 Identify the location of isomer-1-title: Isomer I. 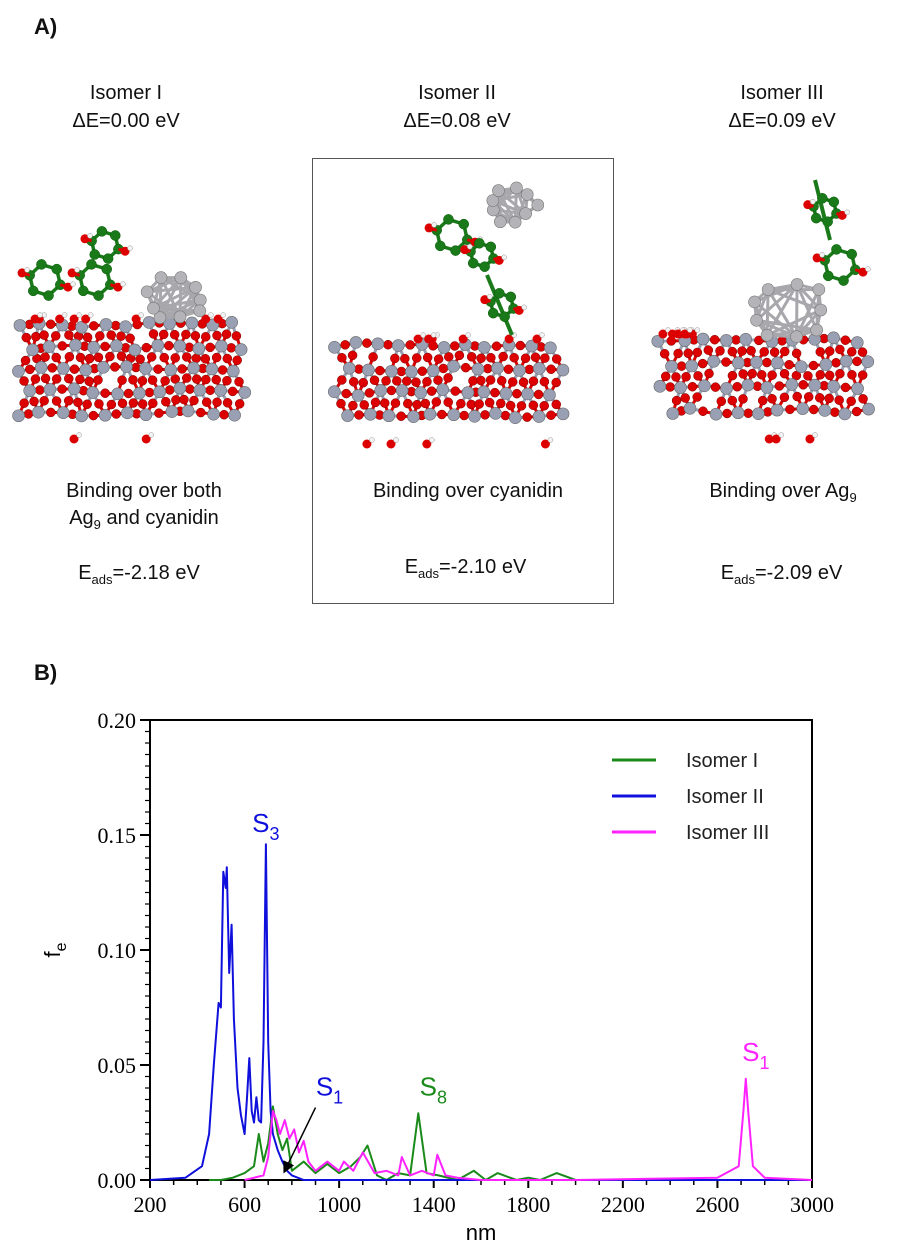
(126, 93).